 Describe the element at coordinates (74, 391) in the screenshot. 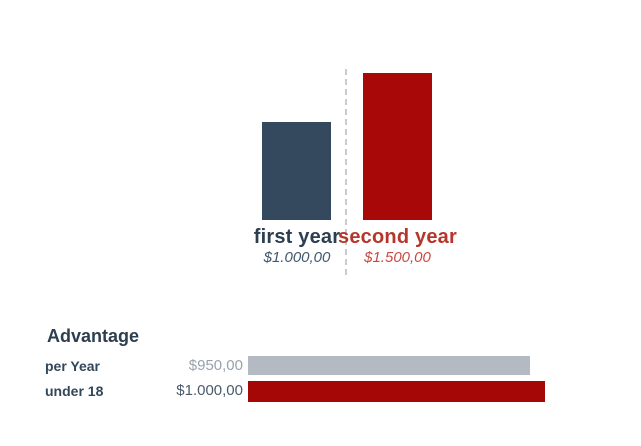

I see `under-18-label: under 18` at that location.